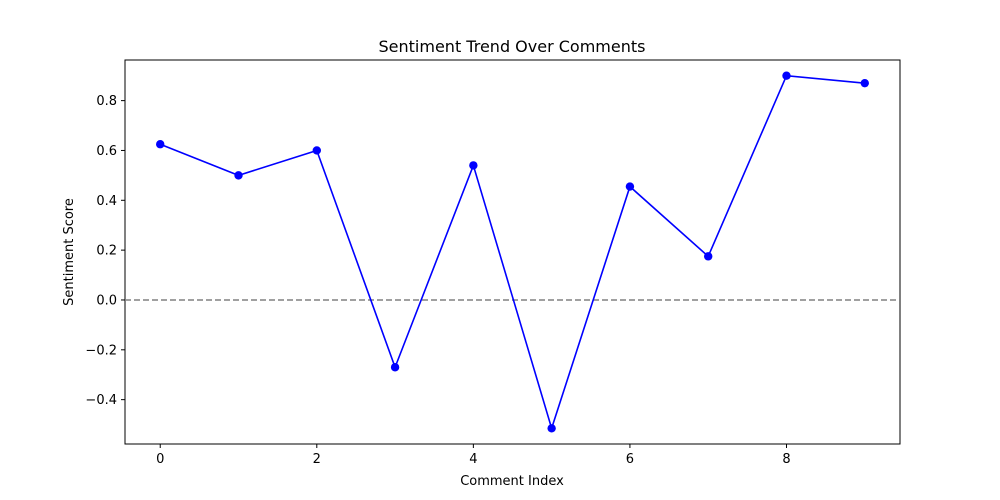 The height and width of the screenshot is (500, 1000). What do you see at coordinates (106, 151) in the screenshot?
I see `y-tick-label: 0.6` at bounding box center [106, 151].